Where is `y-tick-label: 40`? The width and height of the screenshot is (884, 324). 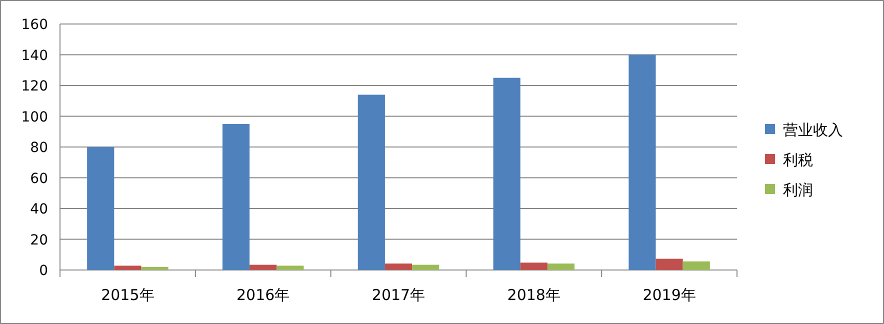
y-tick-label: 40 is located at coordinates (39, 210).